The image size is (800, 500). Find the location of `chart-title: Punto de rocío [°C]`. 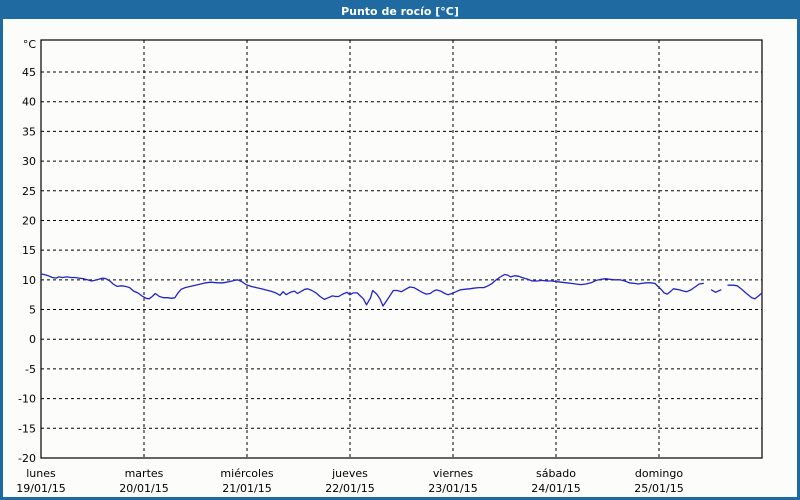

chart-title: Punto de rocío [°C] is located at coordinates (400, 11).